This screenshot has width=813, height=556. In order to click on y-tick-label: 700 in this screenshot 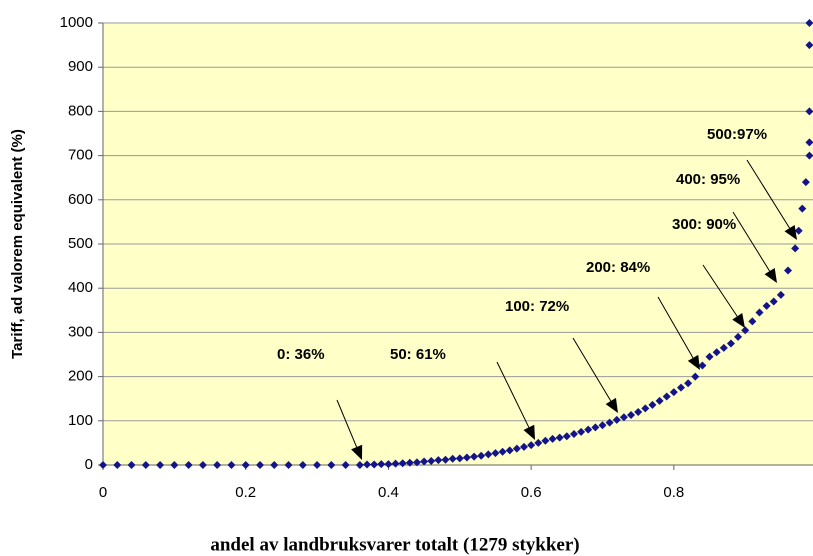, I will do `click(80, 155)`.